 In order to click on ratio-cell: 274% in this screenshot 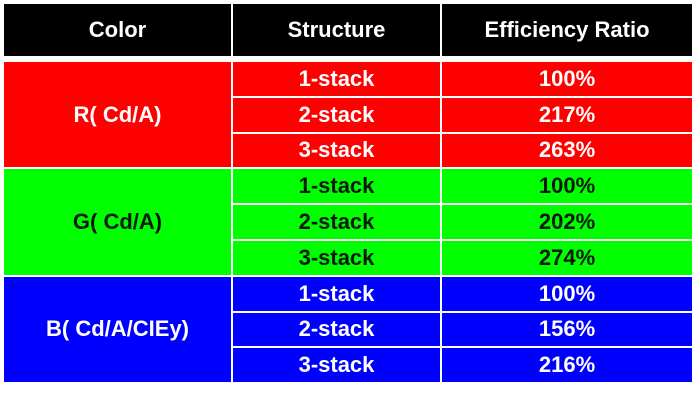, I will do `click(567, 258)`.